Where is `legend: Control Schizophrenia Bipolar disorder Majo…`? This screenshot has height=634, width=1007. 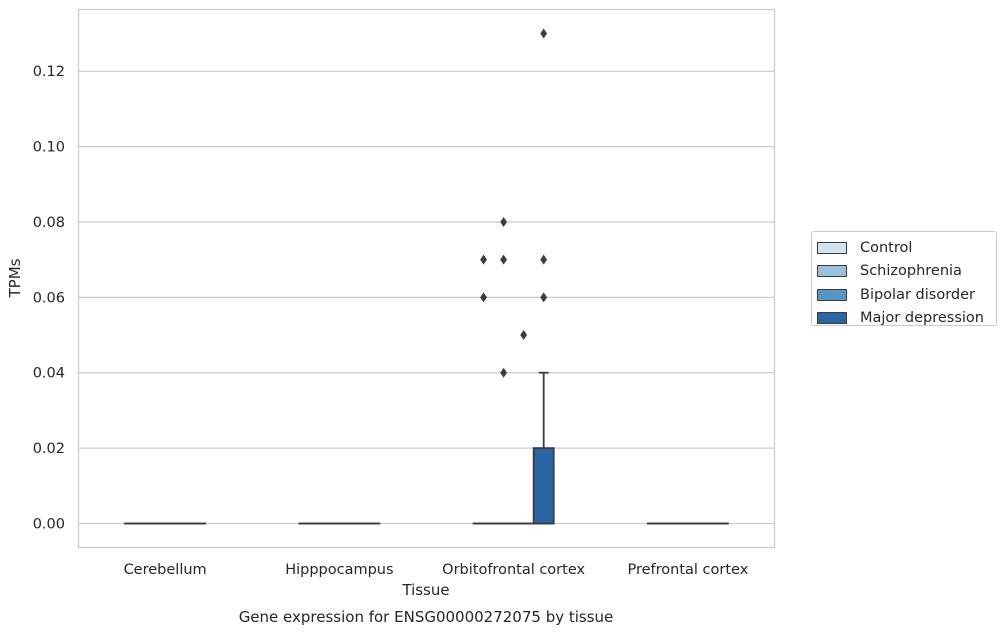 legend: Control Schizophrenia Bipolar disorder Majo… is located at coordinates (904, 278).